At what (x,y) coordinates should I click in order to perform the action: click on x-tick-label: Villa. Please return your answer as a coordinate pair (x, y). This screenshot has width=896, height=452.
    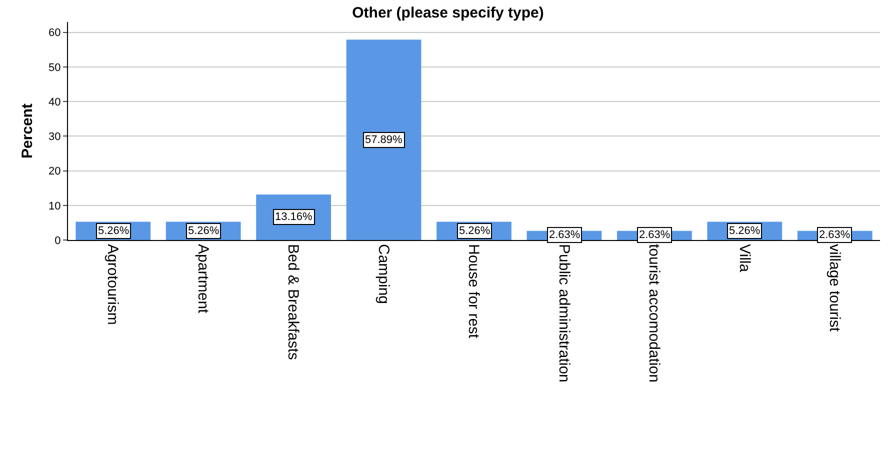
    Looking at the image, I should click on (744, 258).